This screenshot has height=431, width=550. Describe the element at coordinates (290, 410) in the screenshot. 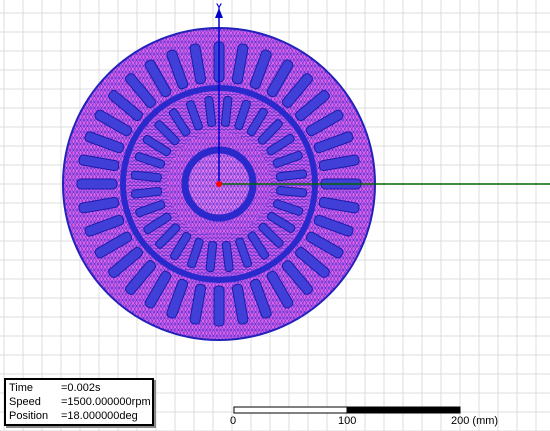

I see `scale-bar-white-segment` at that location.